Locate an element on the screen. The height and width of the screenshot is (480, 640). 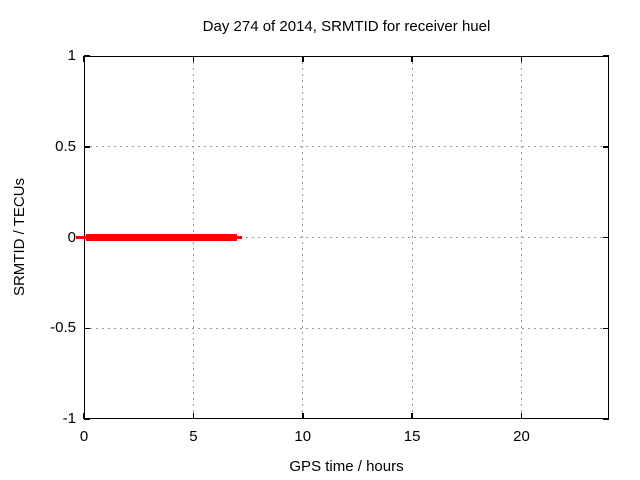
x-axis-label: GPS time / hours is located at coordinates (346, 466).